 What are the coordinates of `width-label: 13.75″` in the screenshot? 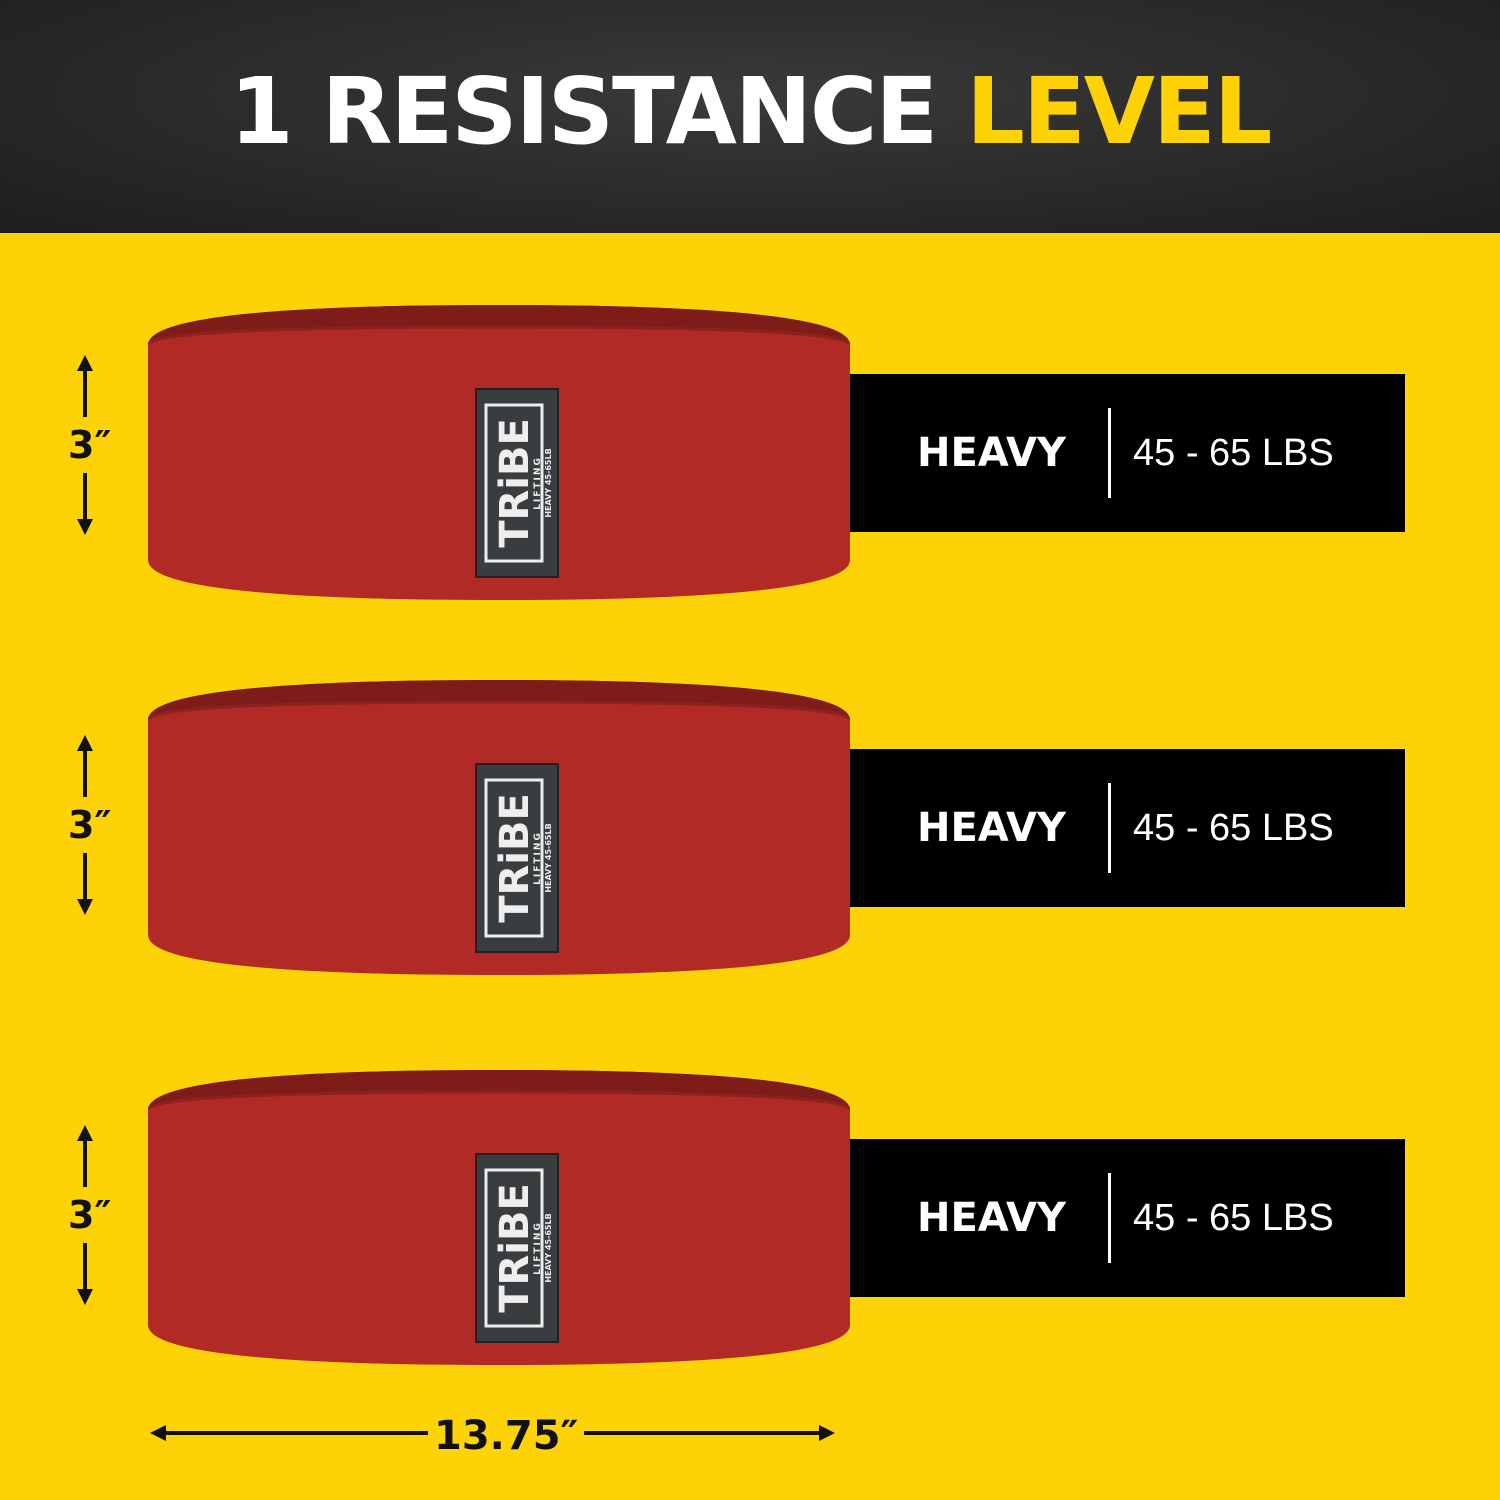 It's located at (506, 1436).